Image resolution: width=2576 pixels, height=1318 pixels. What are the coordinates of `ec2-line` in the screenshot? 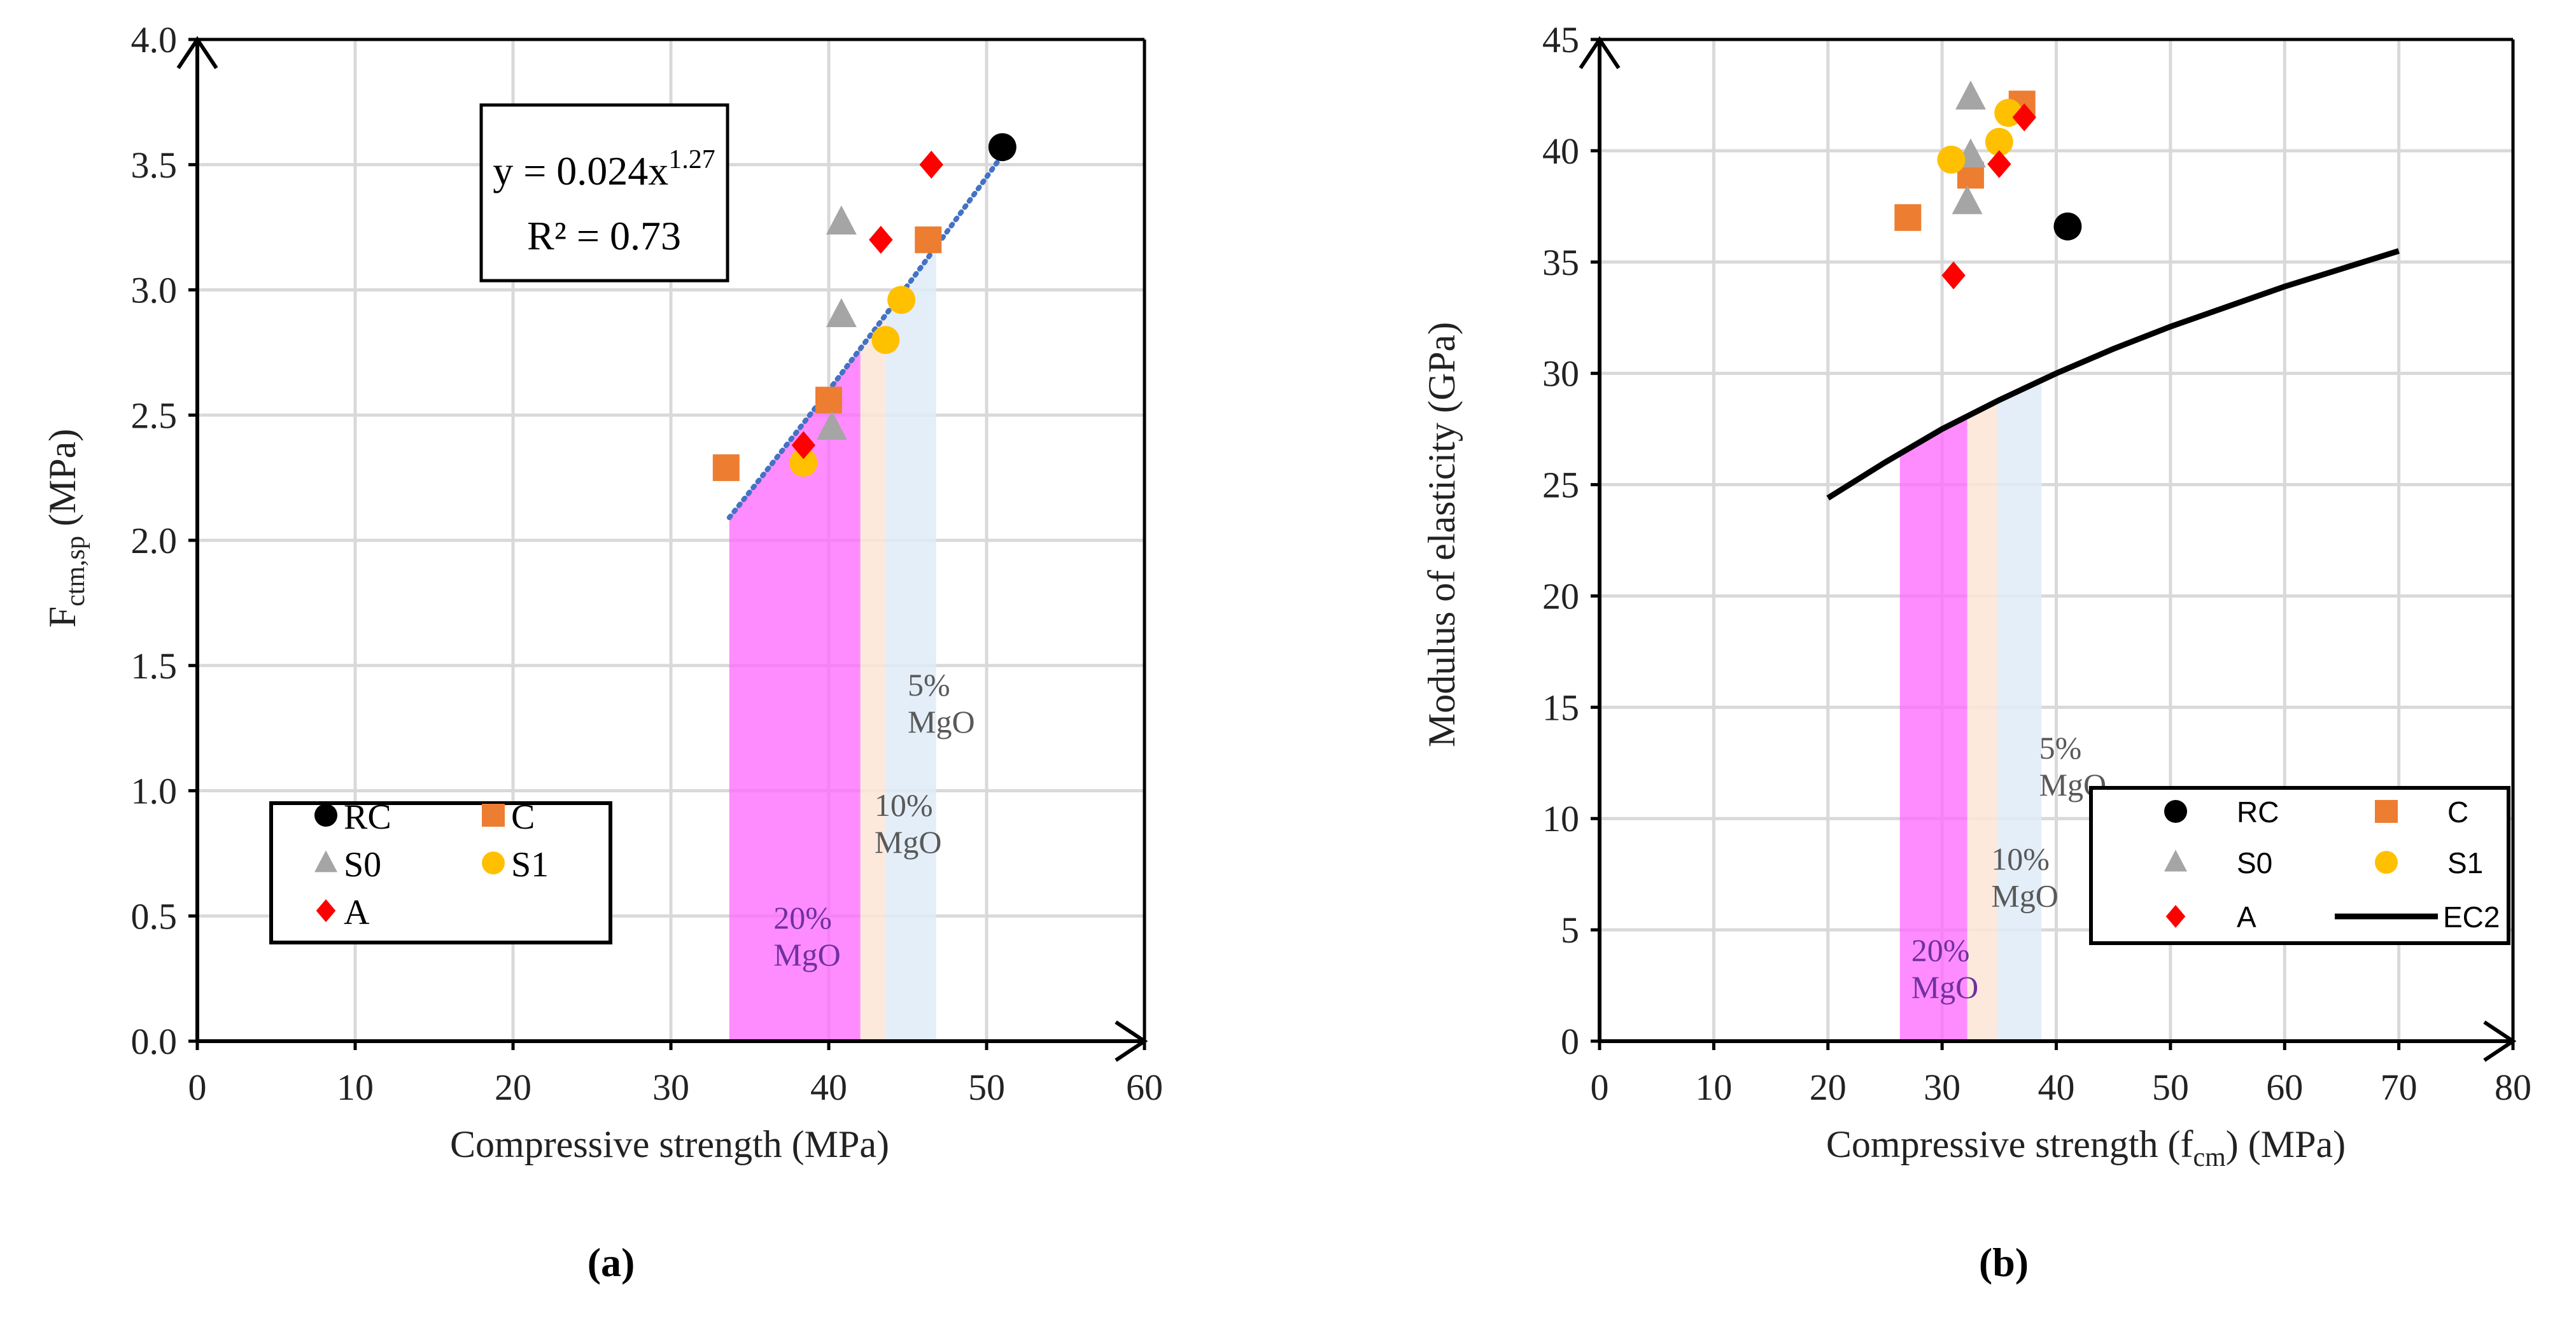 It's located at (2113, 374).